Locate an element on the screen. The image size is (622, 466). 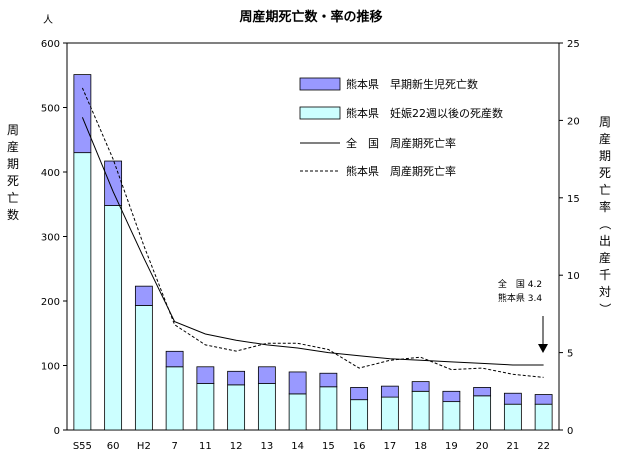
right-tick-label: 0 is located at coordinates (570, 431).